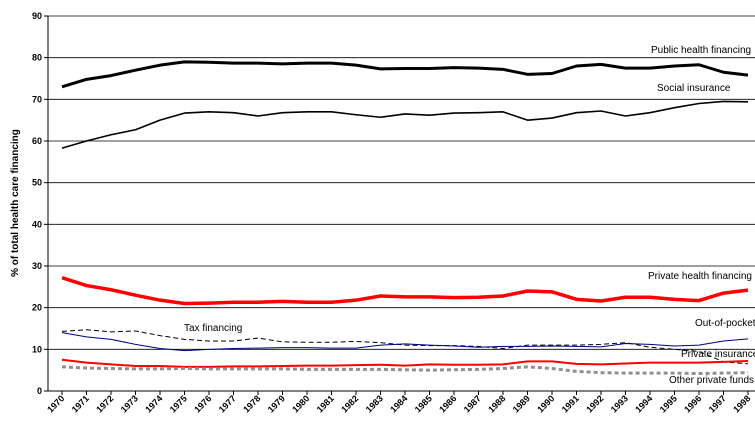 This screenshot has width=755, height=423. Describe the element at coordinates (325, 403) in the screenshot. I see `x-tick-label: 1981` at that location.